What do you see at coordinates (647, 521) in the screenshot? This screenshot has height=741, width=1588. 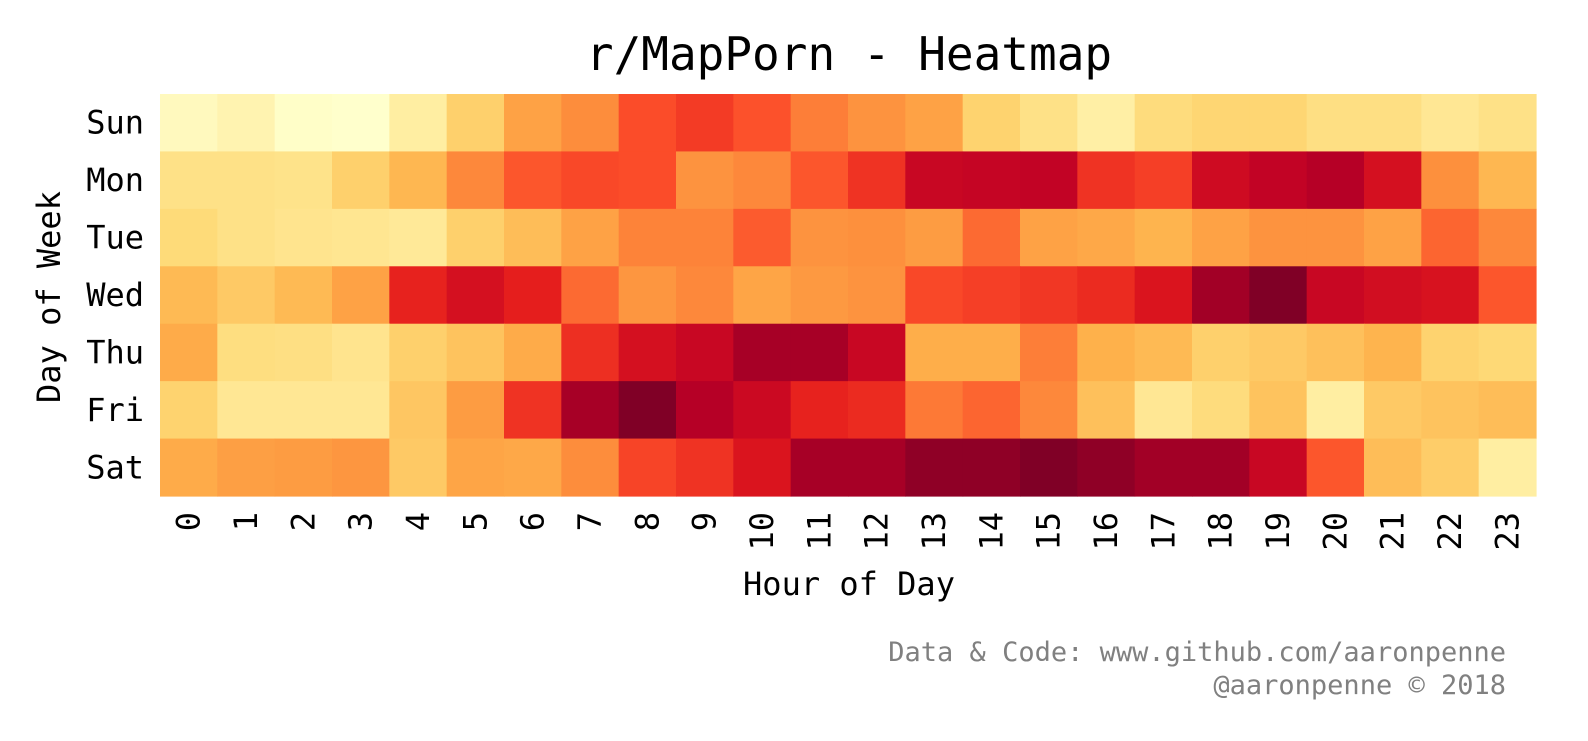 I see `x-tick-label-8: 8` at bounding box center [647, 521].